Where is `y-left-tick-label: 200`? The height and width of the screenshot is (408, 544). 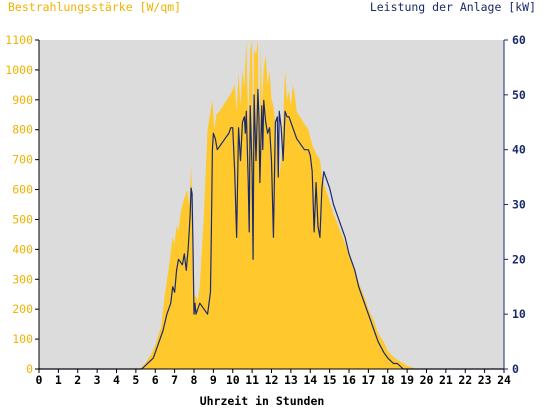
y-left-tick-label: 200 is located at coordinates (22, 309).